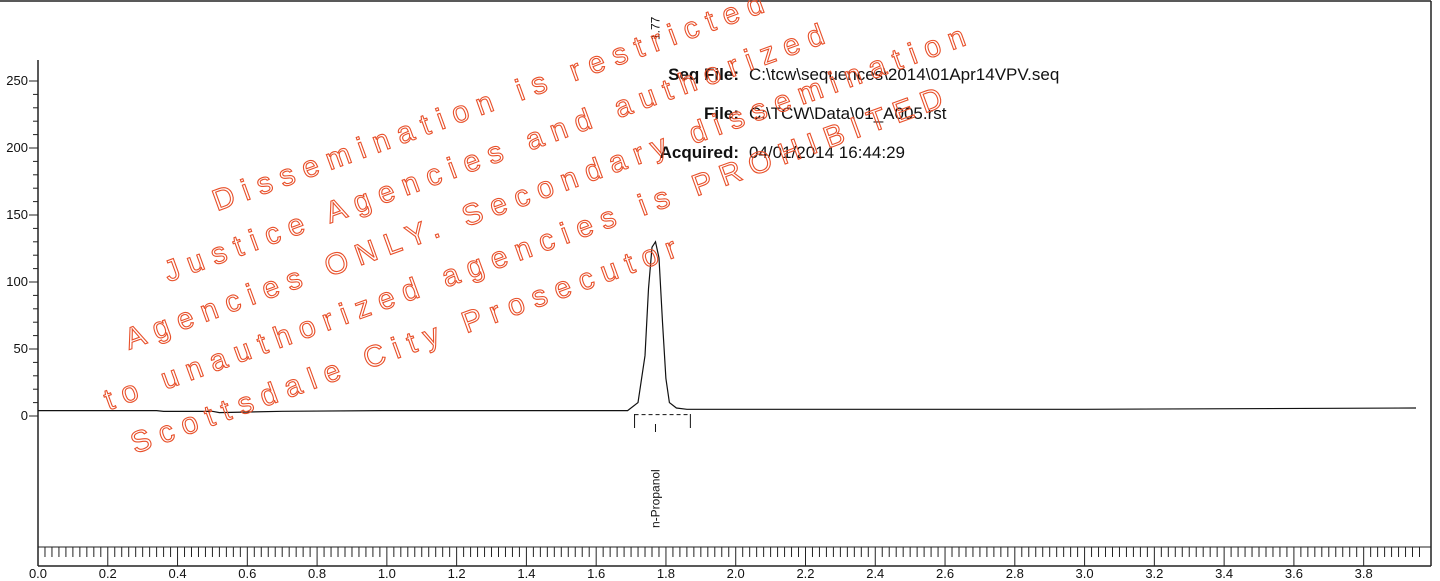  What do you see at coordinates (17, 281) in the screenshot?
I see `y-tick-label: 100` at bounding box center [17, 281].